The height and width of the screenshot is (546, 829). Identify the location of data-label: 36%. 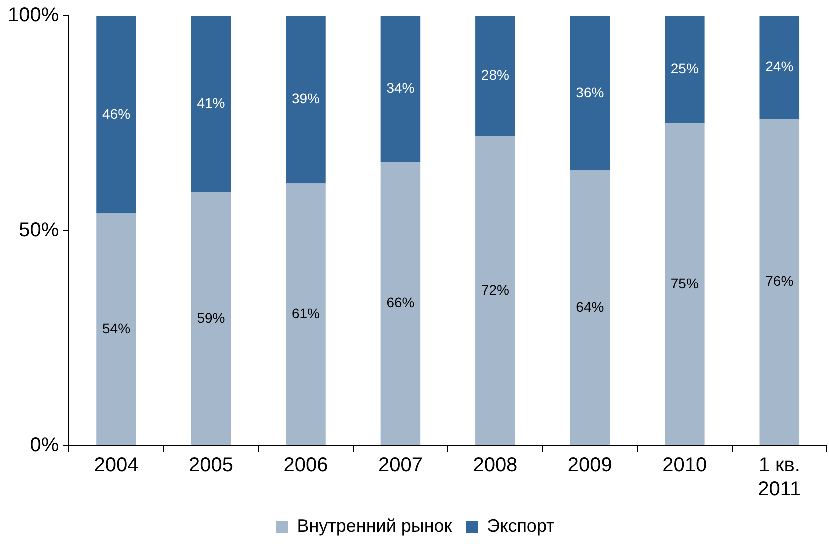
(590, 92).